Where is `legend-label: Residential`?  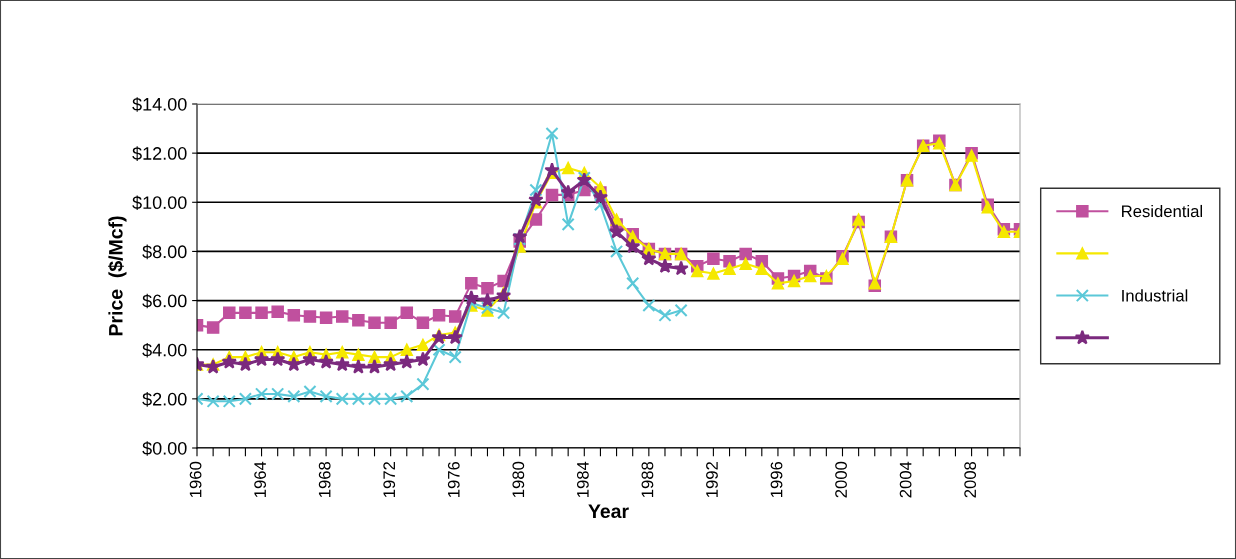
legend-label: Residential is located at coordinates (1162, 211).